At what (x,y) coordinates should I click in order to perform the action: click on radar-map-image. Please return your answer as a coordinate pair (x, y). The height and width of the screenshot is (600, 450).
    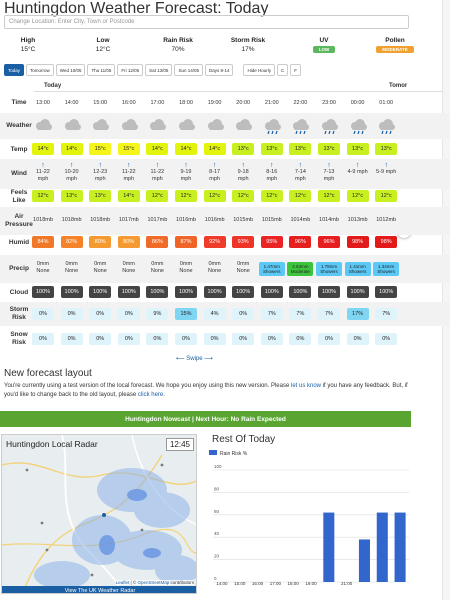
    Looking at the image, I should click on (99, 514).